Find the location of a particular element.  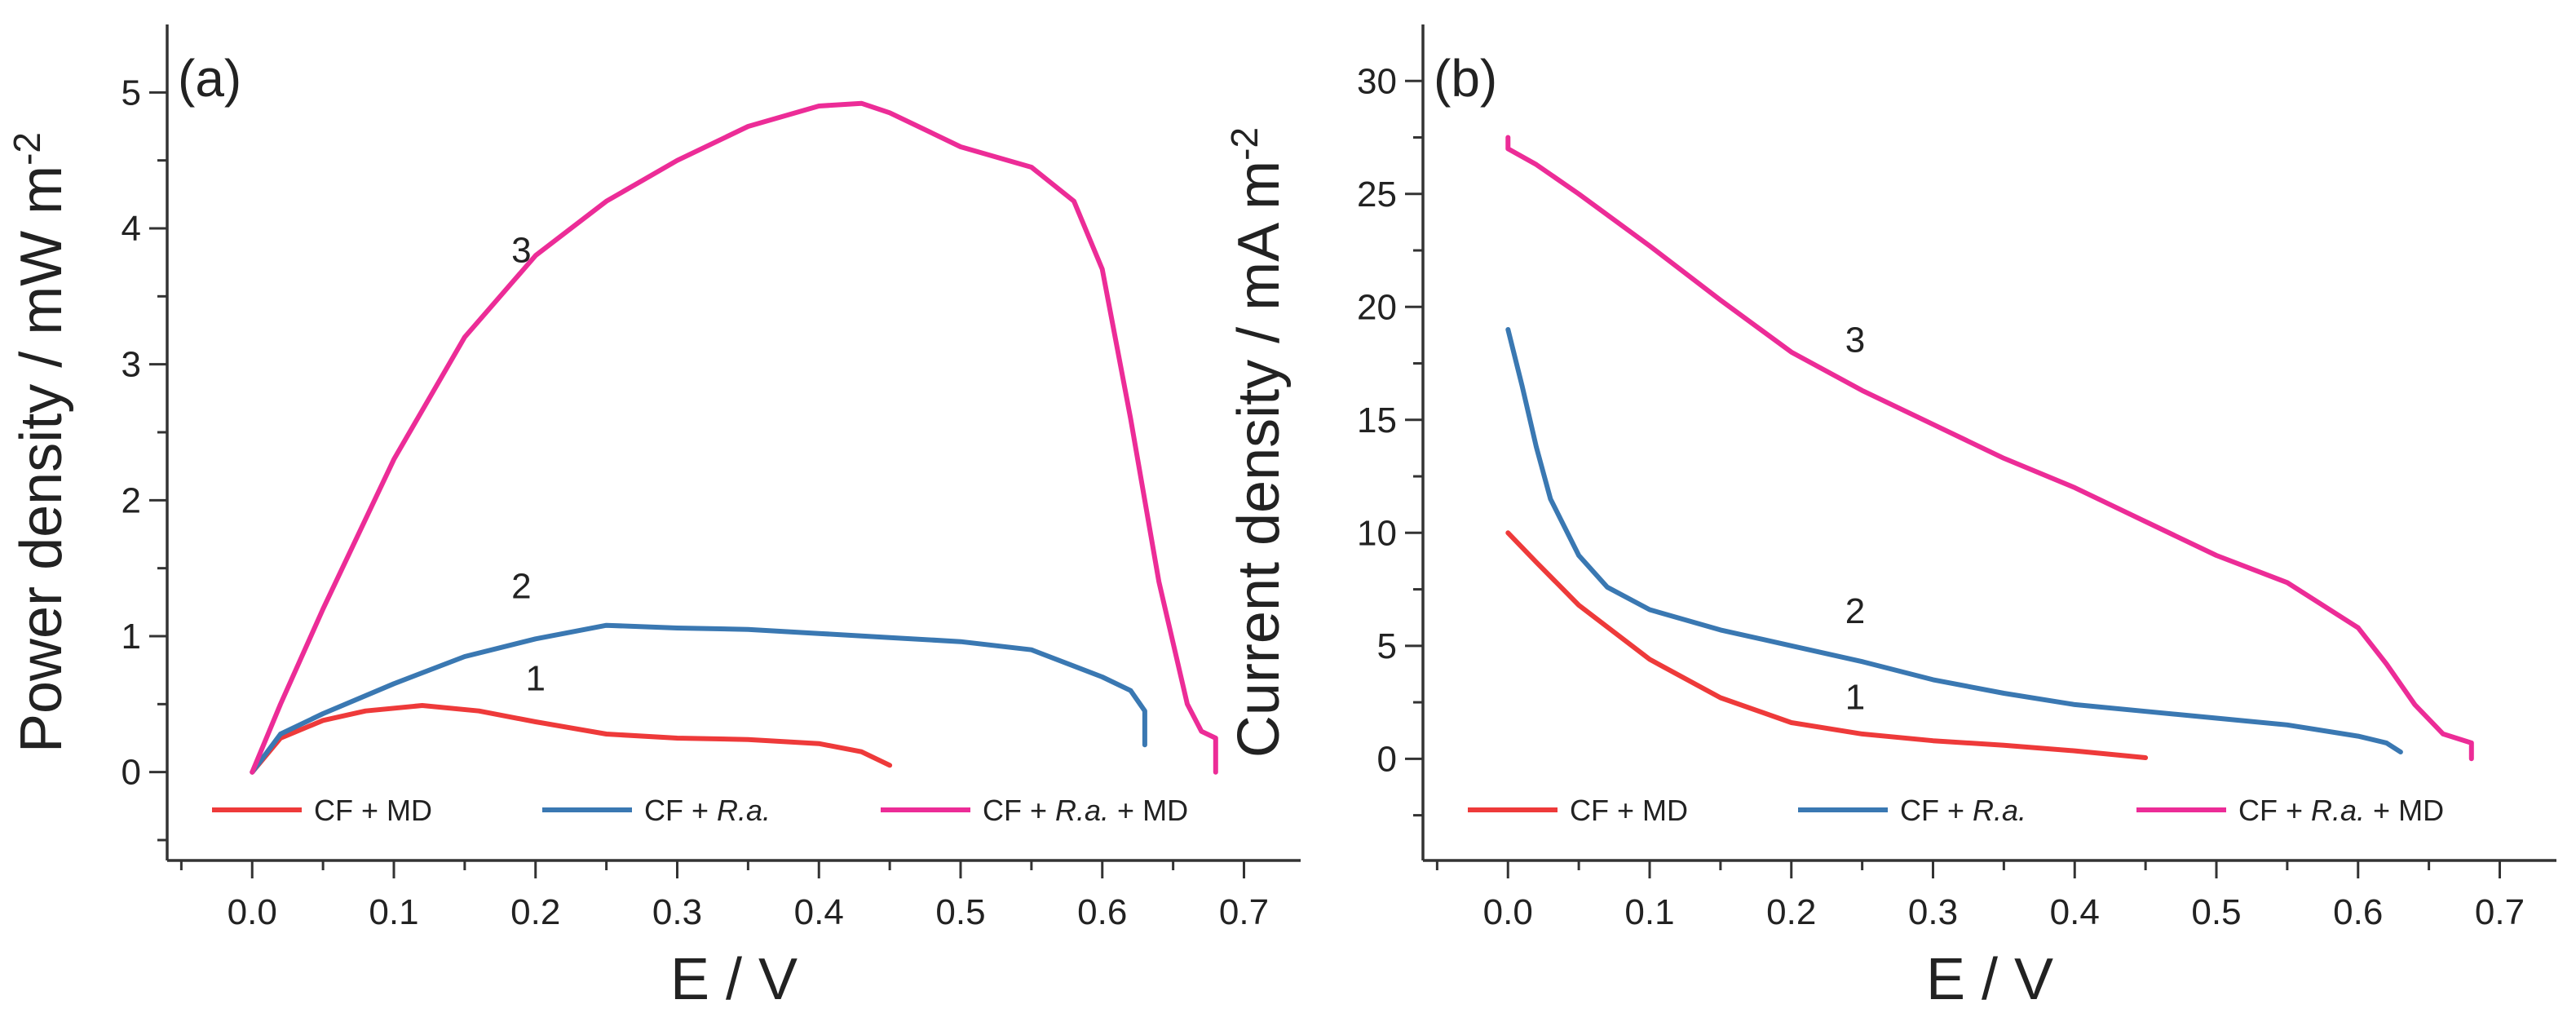

y-axis-title: Current density / mA m-2 is located at coordinates (1257, 442).